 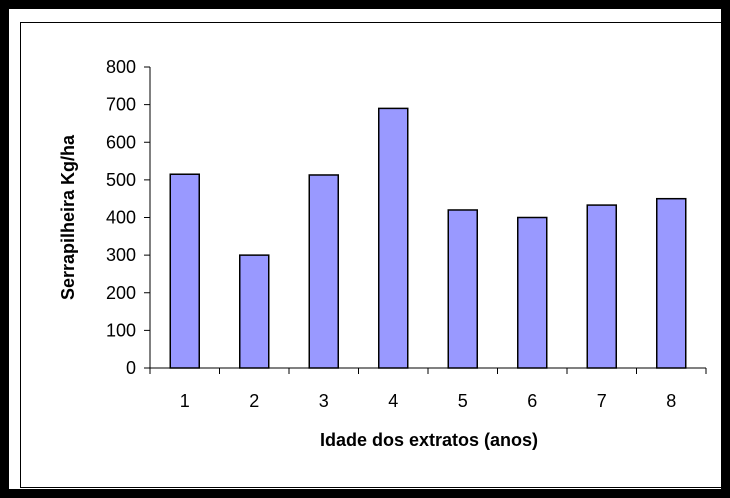 What do you see at coordinates (671, 401) in the screenshot?
I see `x-tick-label: 8` at bounding box center [671, 401].